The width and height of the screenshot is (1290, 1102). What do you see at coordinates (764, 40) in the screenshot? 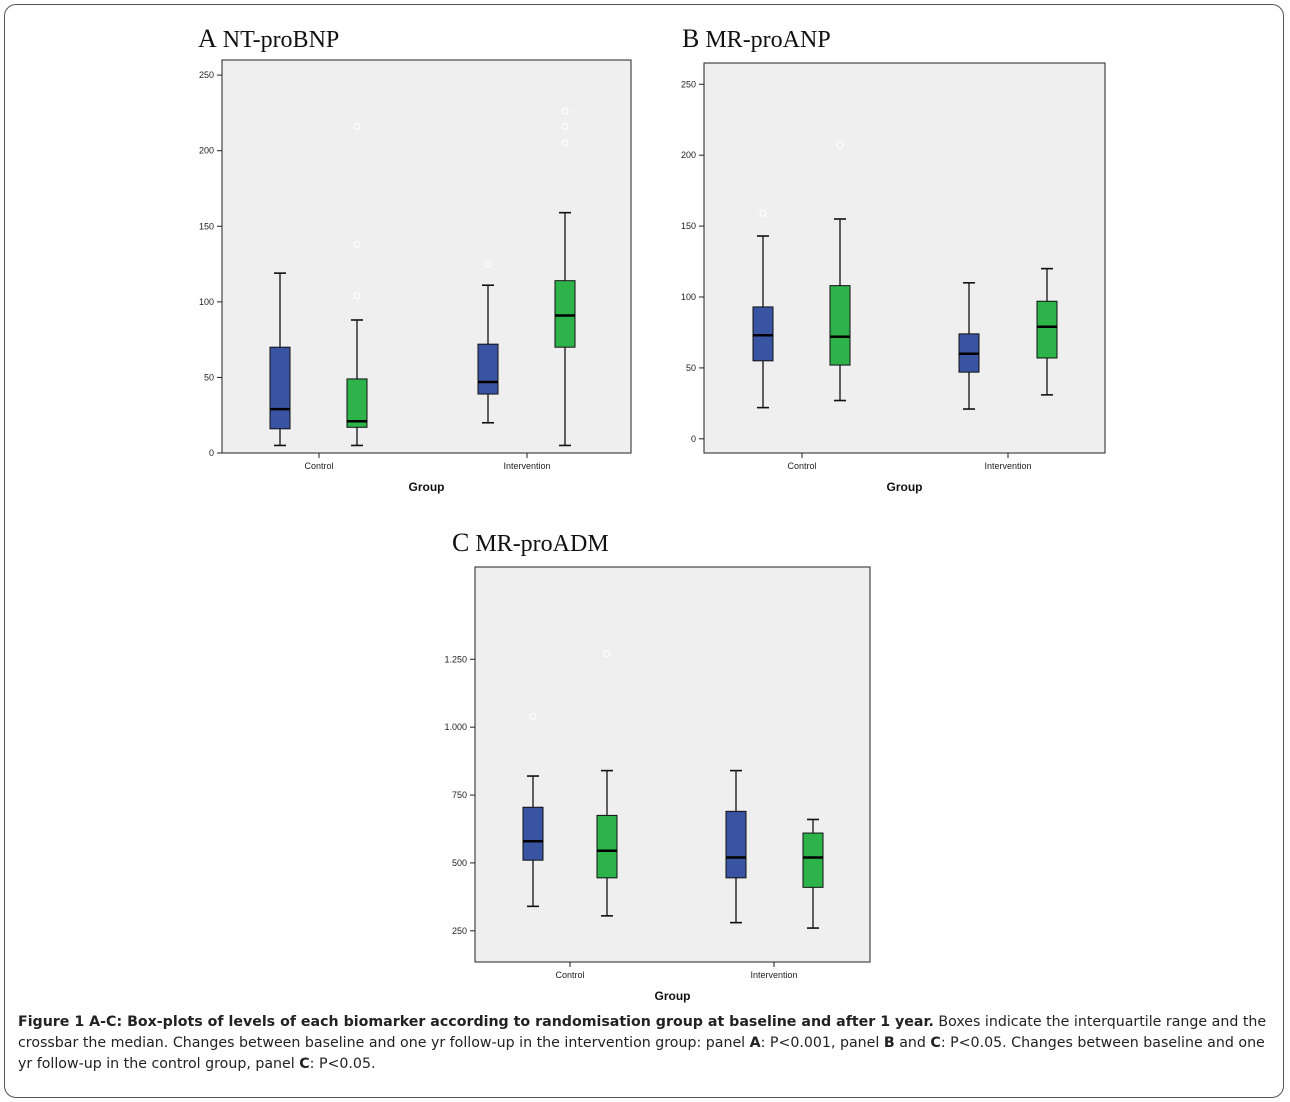
I see `panel-biomarker-name: MR-proANP` at bounding box center [764, 40].